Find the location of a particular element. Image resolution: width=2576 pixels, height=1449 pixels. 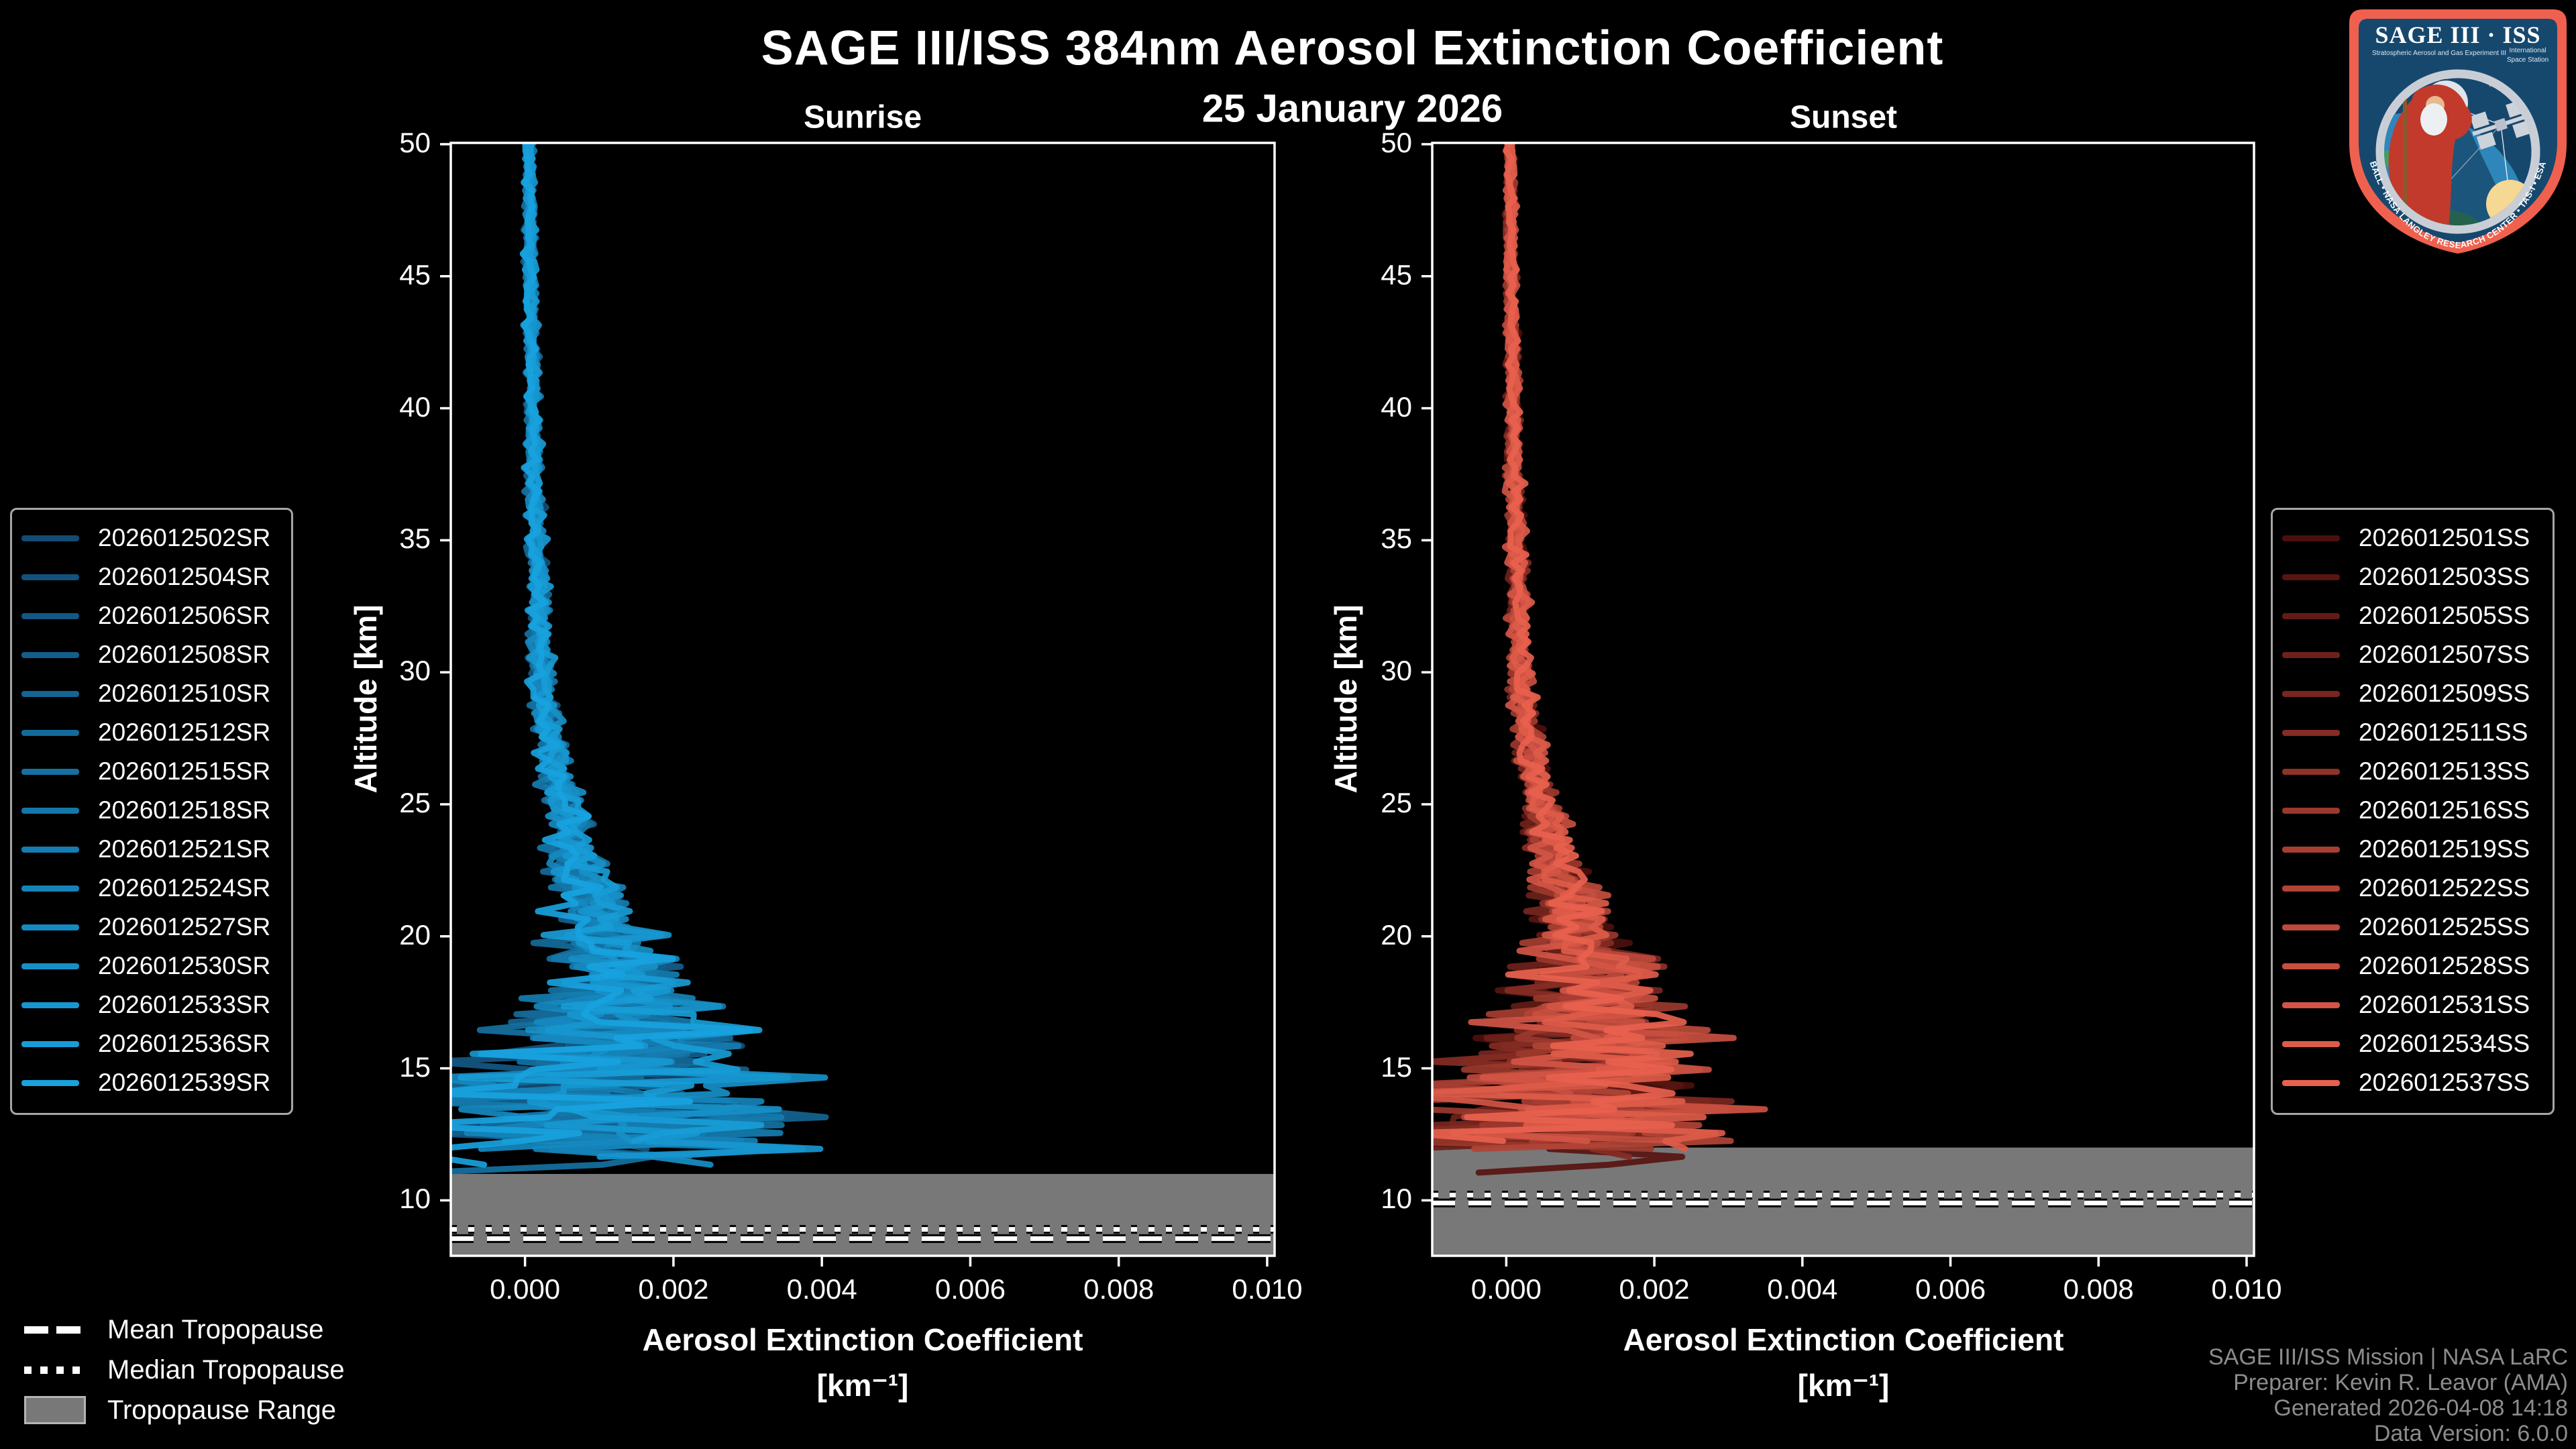

legend-item: 2026012516SS is located at coordinates (2413, 810).